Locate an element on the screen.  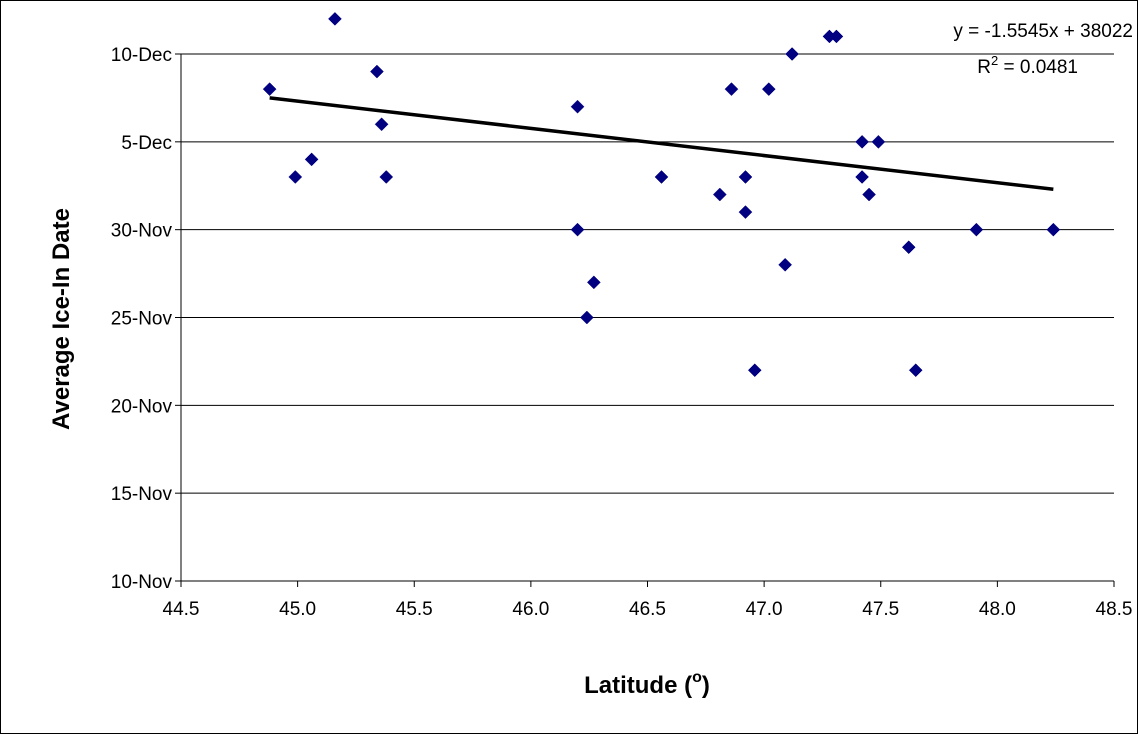
x-tick-label: 44.5 is located at coordinates (181, 609).